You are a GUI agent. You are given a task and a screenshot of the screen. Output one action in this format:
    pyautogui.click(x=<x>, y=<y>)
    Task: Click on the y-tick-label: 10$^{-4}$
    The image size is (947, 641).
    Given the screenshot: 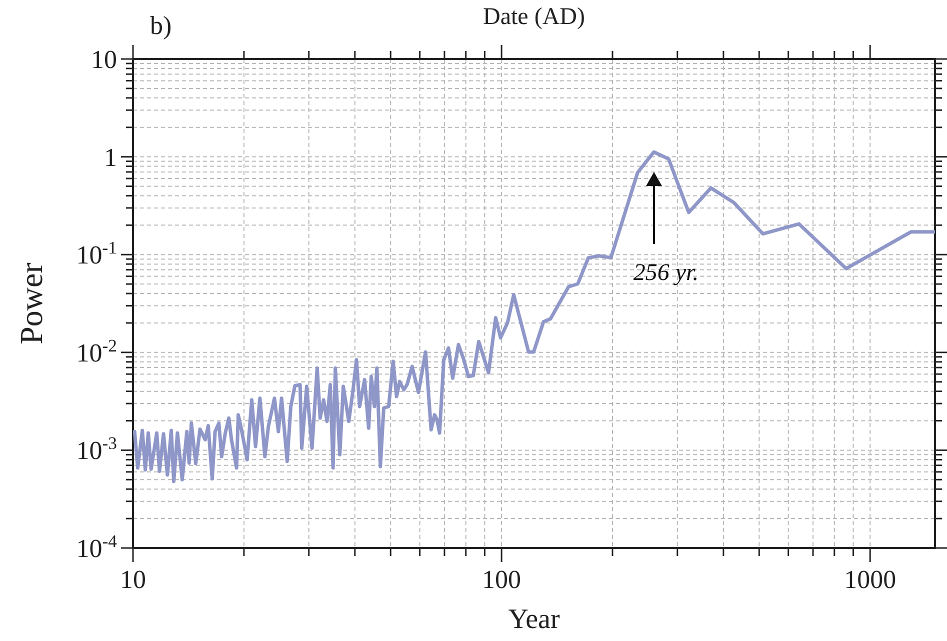 What is the action you would take?
    pyautogui.click(x=97, y=547)
    